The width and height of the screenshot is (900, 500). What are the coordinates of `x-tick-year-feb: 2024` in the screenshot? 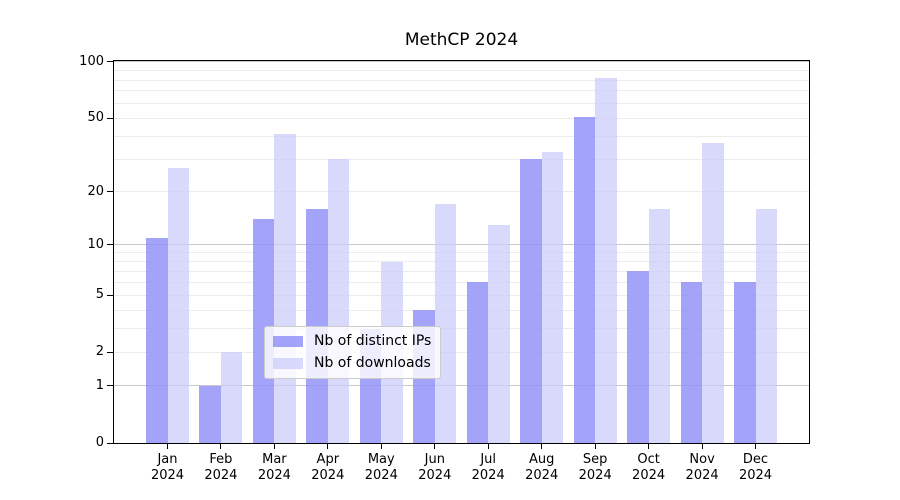 It's located at (221, 475).